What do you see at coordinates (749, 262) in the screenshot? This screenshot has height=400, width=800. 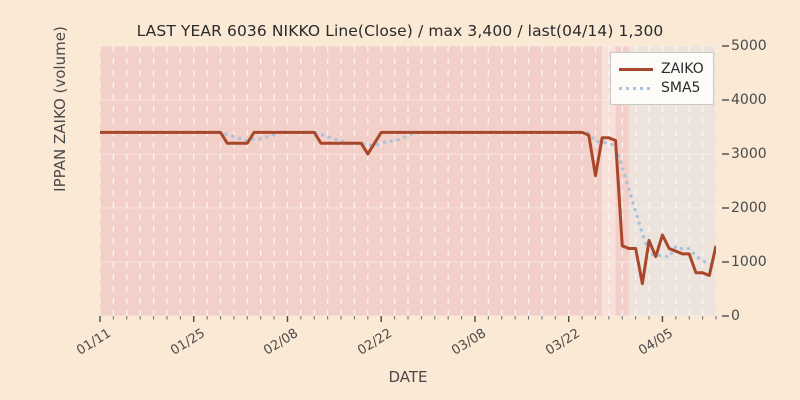 I see `y-tick-label: 1000` at bounding box center [749, 262].